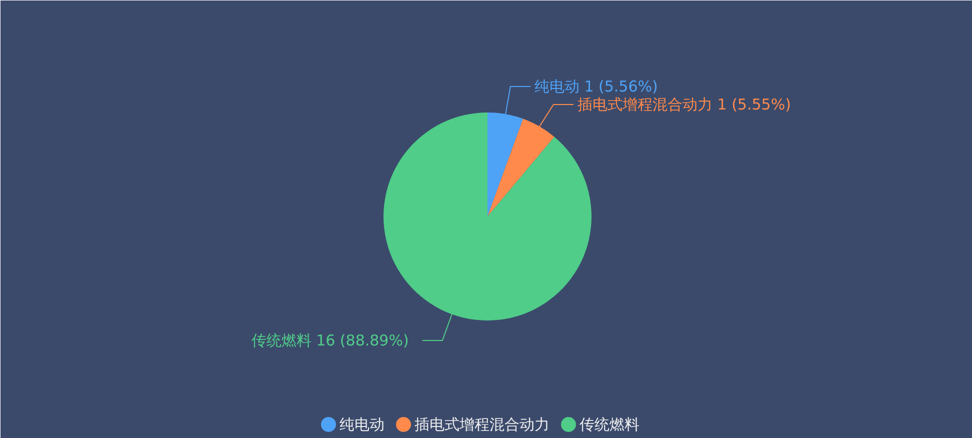 This screenshot has height=438, width=972. What do you see at coordinates (684, 105) in the screenshot?
I see `category-label: 插电式增程混合动力 1 (5.55%)` at bounding box center [684, 105].